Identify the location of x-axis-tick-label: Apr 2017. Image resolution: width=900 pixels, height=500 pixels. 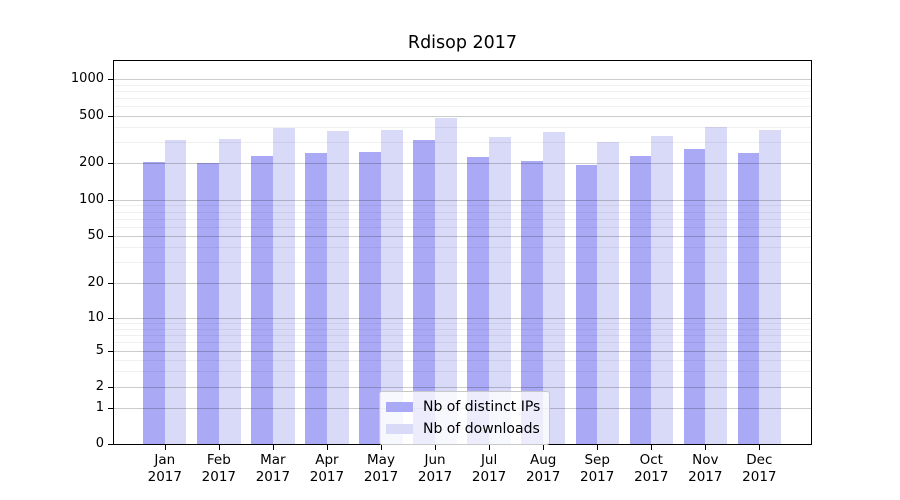
(327, 469).